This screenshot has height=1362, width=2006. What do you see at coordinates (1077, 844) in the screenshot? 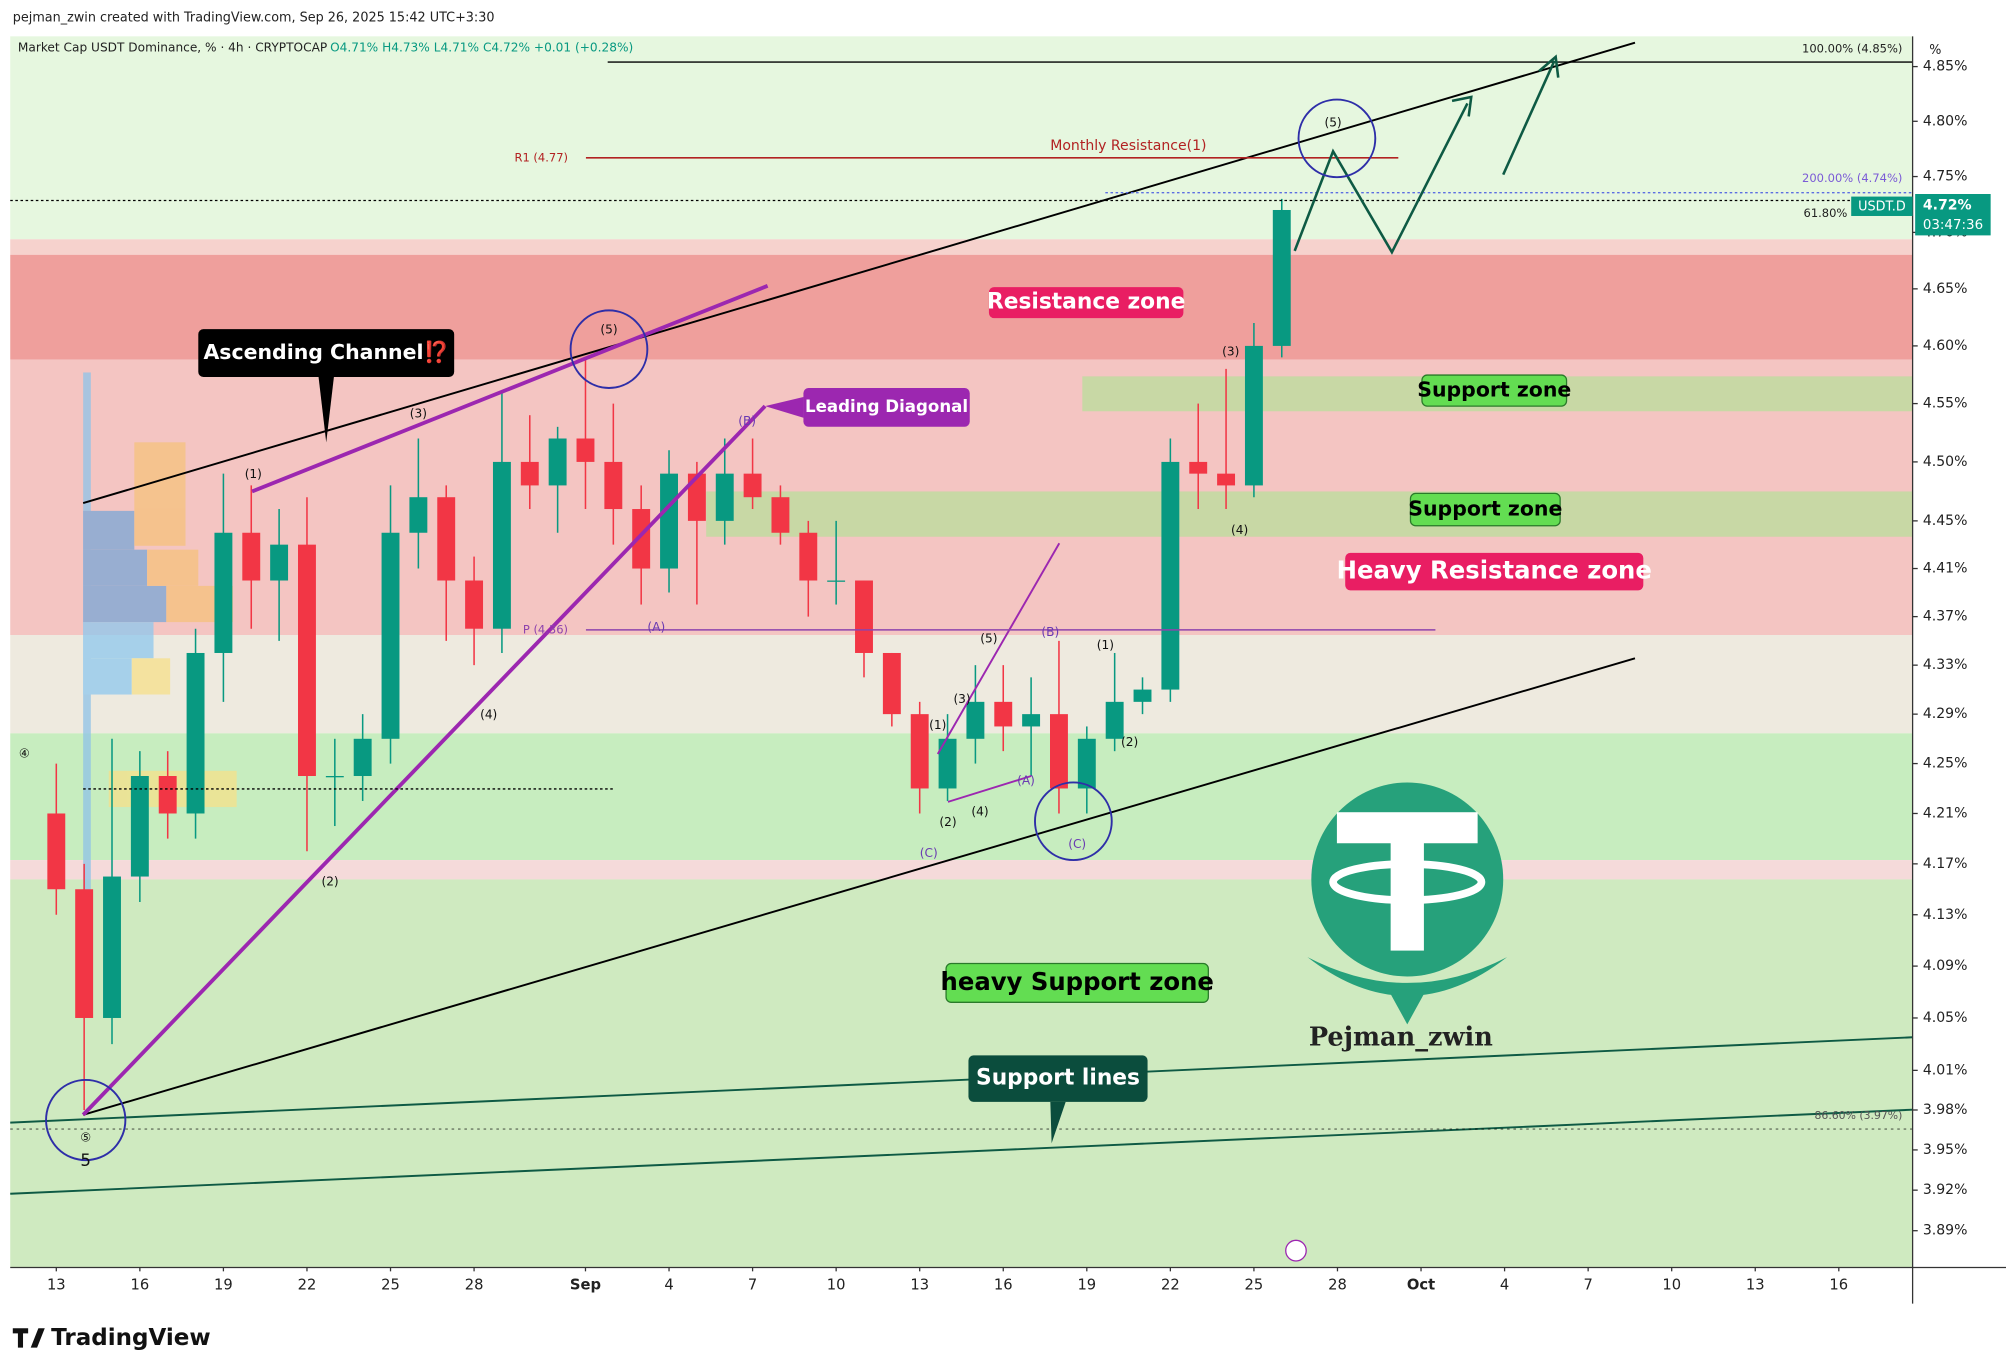
I see `wave-label: (C)` at bounding box center [1077, 844].